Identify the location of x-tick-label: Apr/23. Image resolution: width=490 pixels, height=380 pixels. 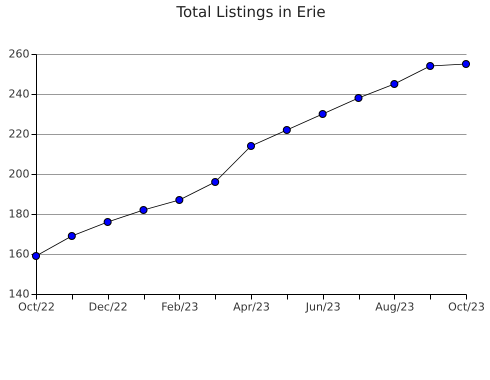
(251, 307).